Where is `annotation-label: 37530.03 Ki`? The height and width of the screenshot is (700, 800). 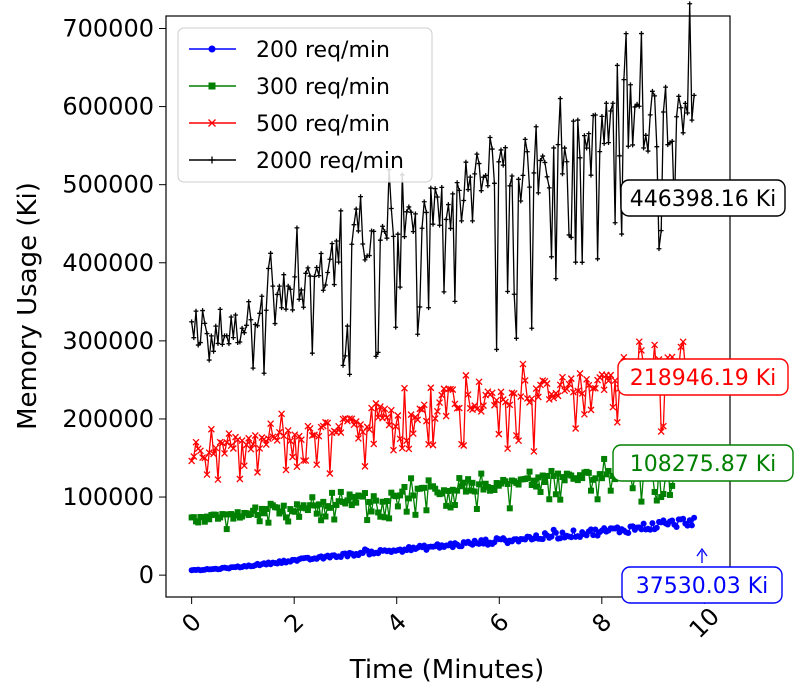 annotation-label: 37530.03 Ki is located at coordinates (702, 586).